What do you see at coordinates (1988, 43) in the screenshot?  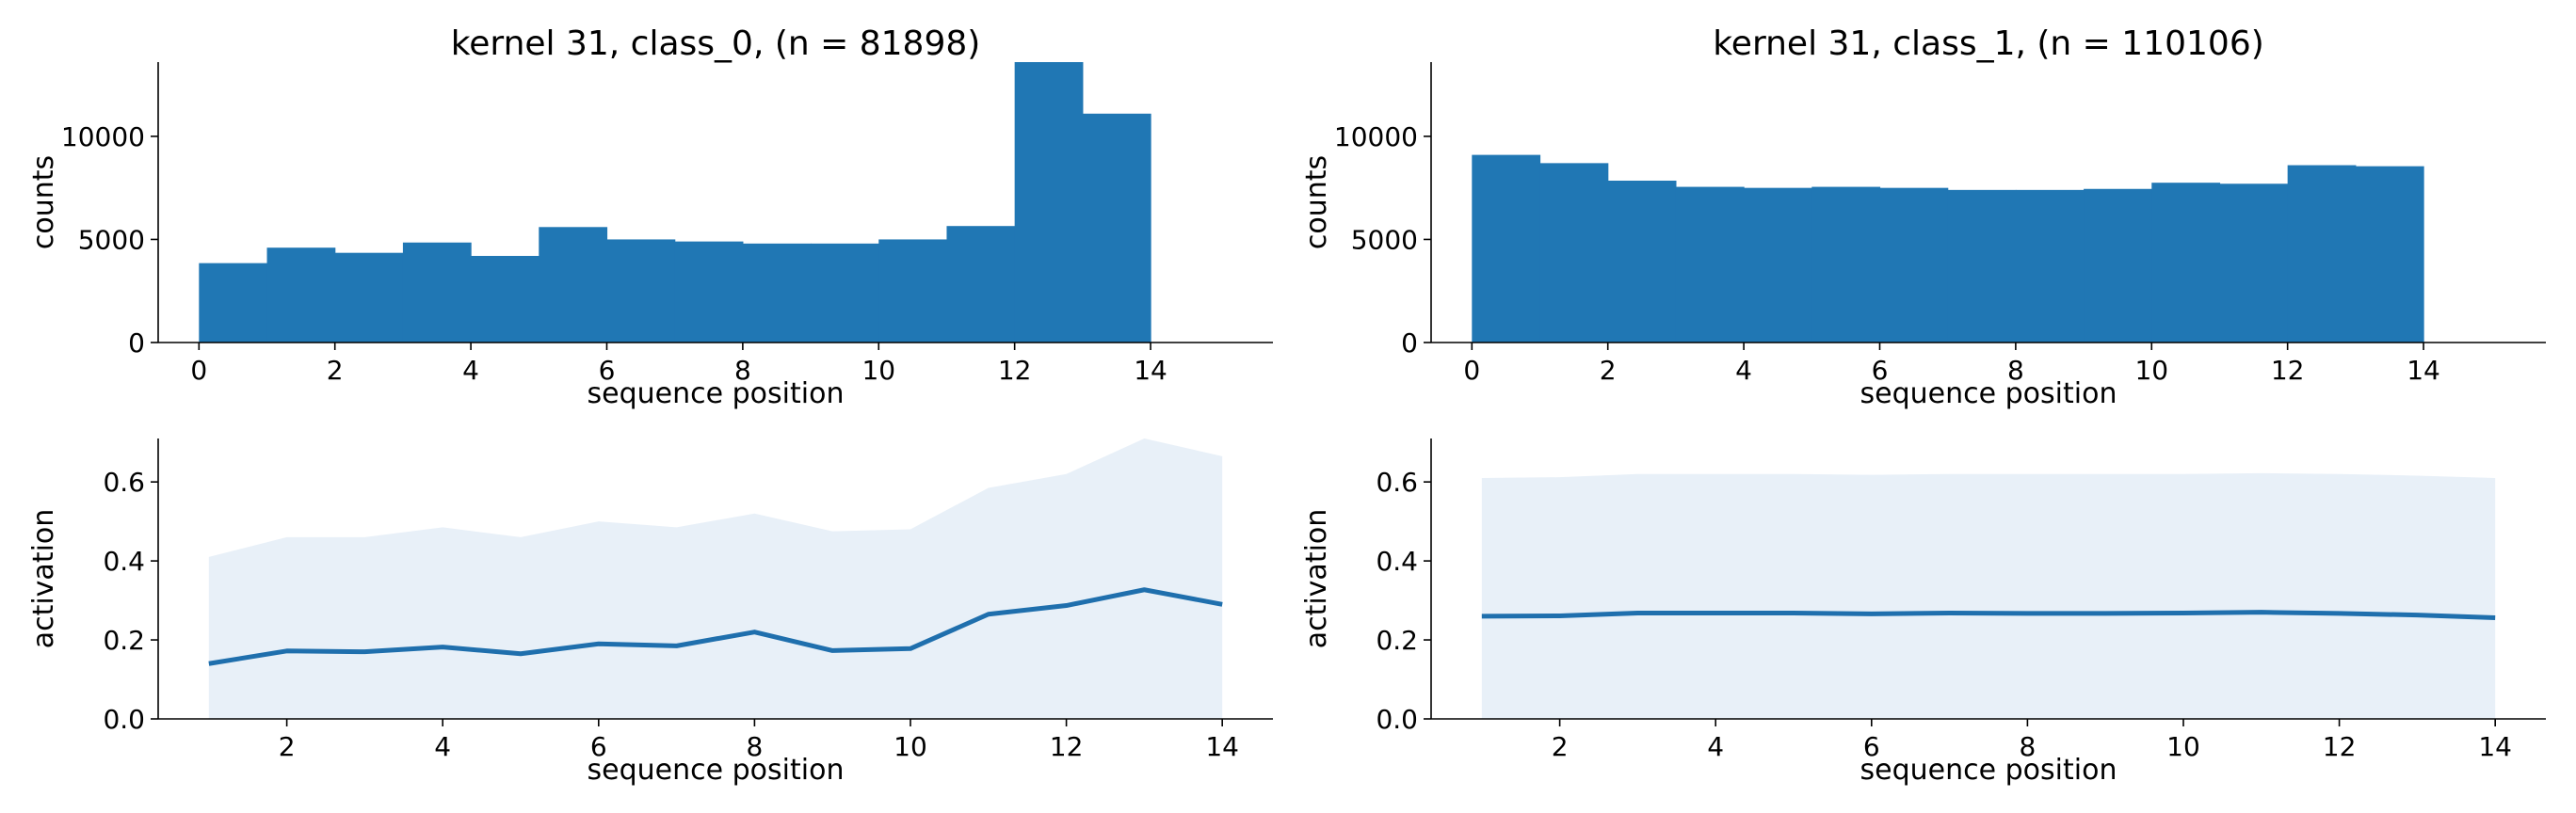 I see `chart-title: kernel 31, class_1, (n = 110106)` at bounding box center [1988, 43].